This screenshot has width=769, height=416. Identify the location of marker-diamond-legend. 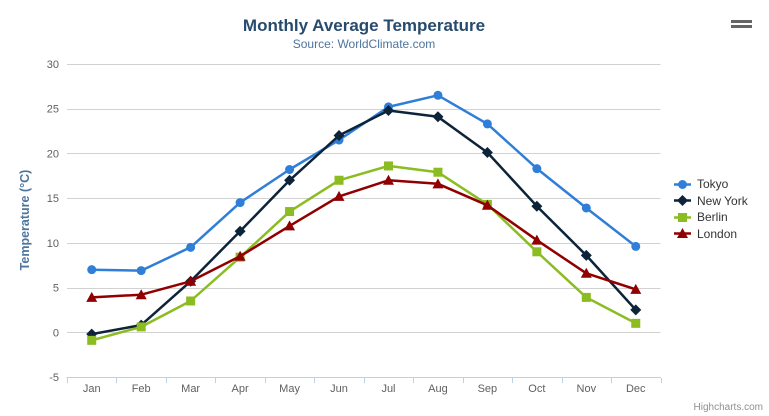
(682, 201).